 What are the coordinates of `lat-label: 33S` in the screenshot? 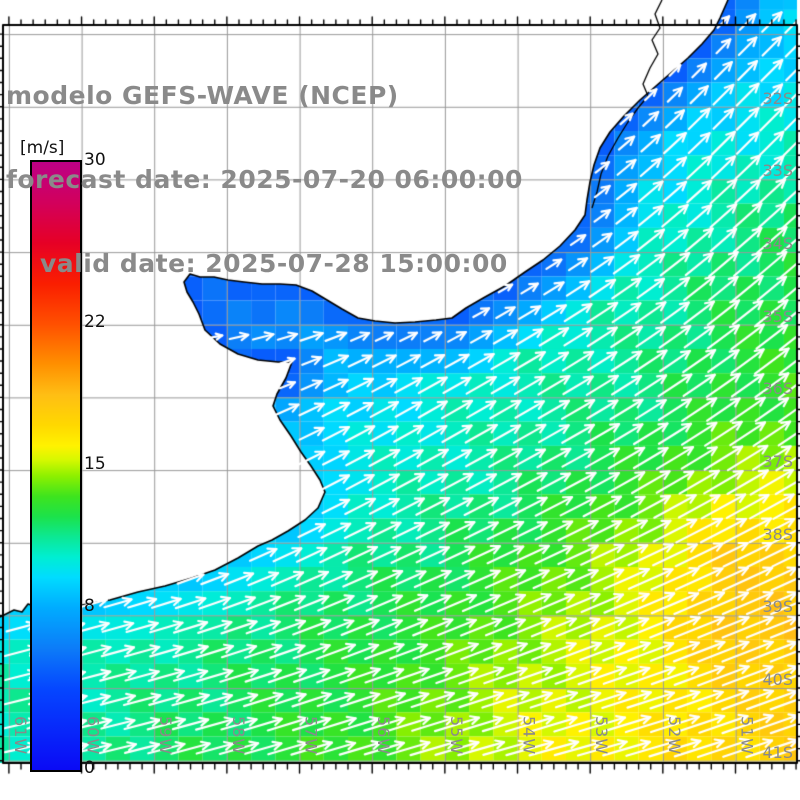 It's located at (777, 171).